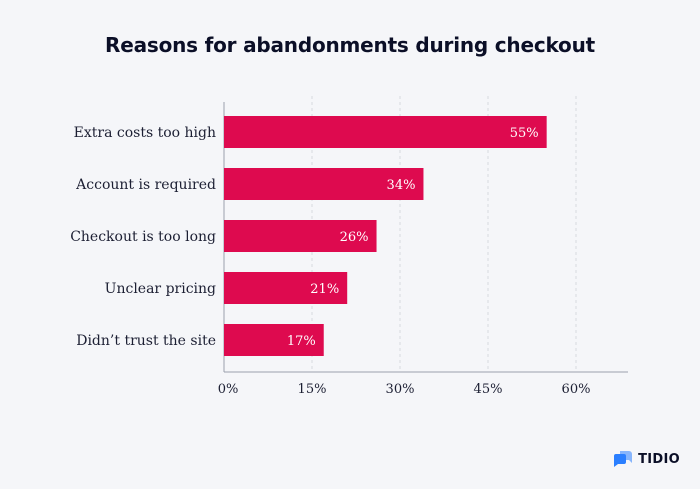  I want to click on data-label: 26%, so click(354, 237).